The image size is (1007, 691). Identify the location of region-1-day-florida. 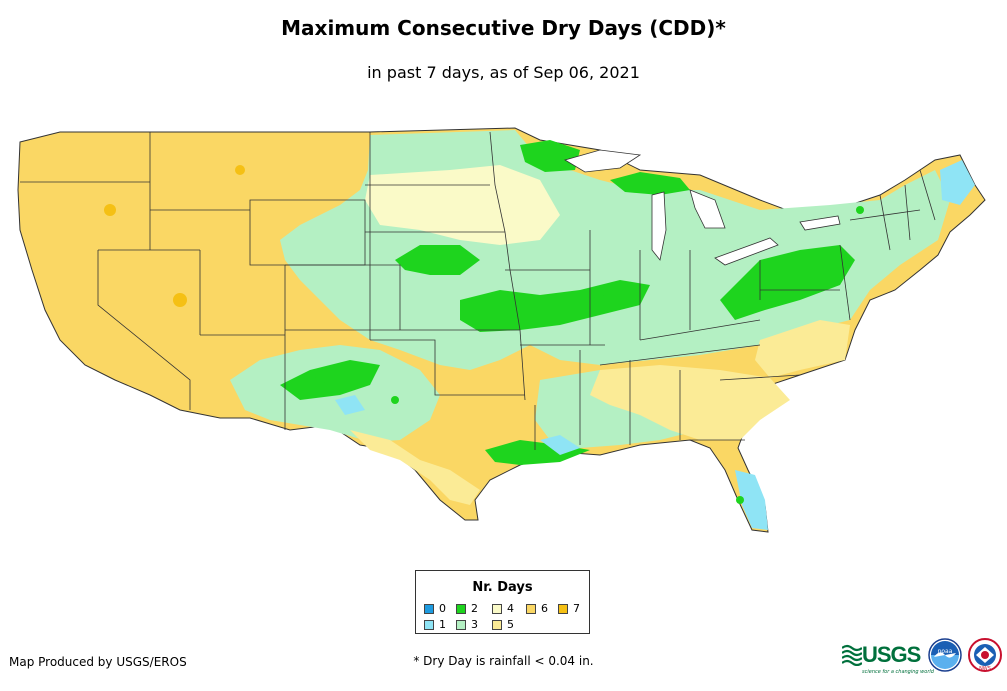
(751, 500).